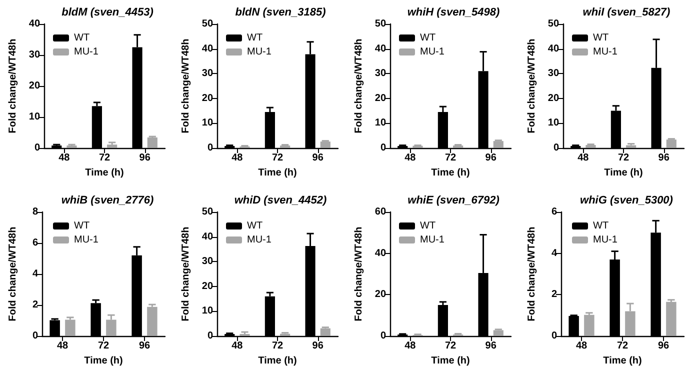 The height and width of the screenshot is (377, 693). What do you see at coordinates (626, 12) in the screenshot?
I see `chart-title: whiI (sven_5827)` at bounding box center [626, 12].